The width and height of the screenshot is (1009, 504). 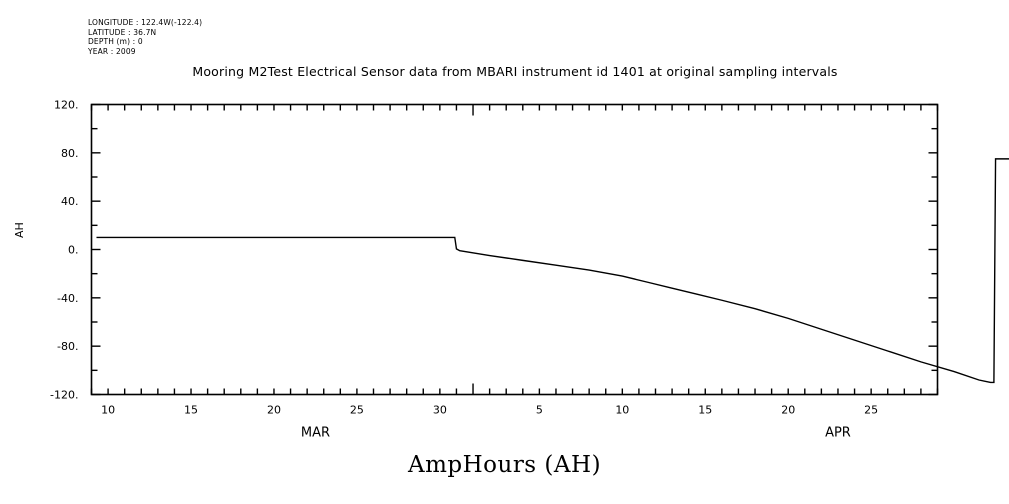 What do you see at coordinates (115, 42) in the screenshot?
I see `metadata-depth: DEPTH (m) : 0` at bounding box center [115, 42].